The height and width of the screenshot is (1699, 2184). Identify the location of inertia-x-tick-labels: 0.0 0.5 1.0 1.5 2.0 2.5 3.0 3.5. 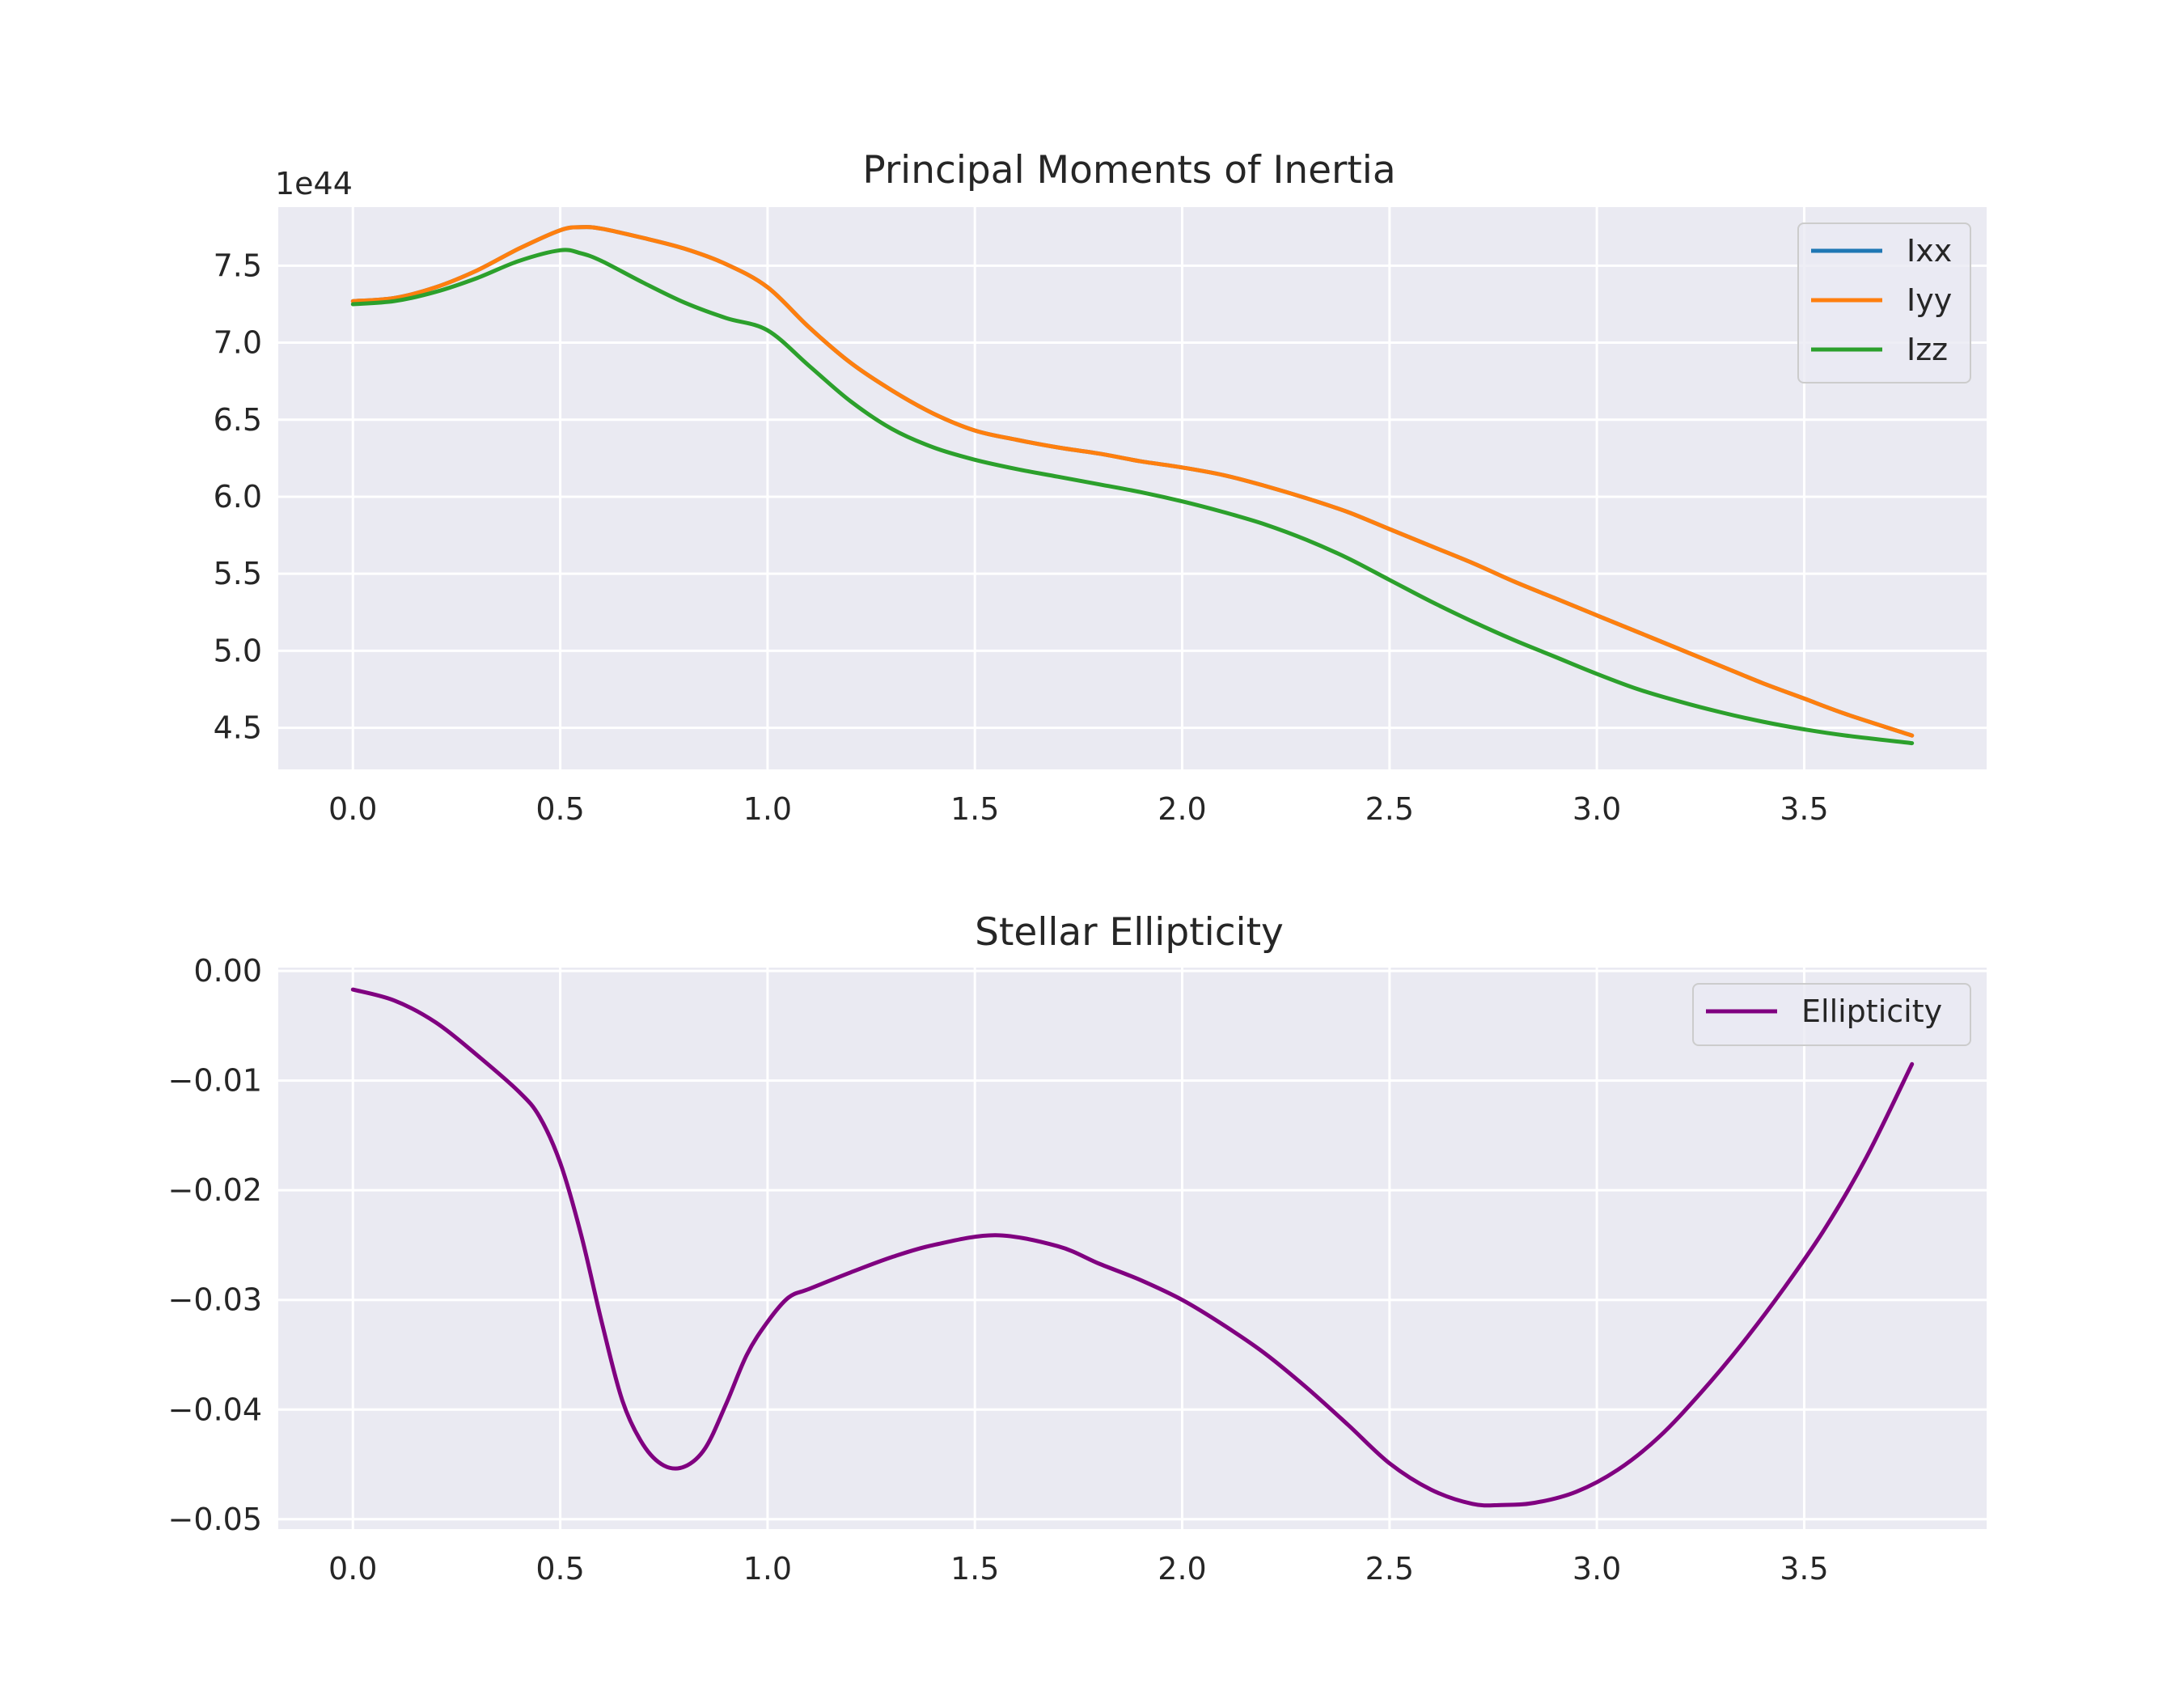
(1078, 809).